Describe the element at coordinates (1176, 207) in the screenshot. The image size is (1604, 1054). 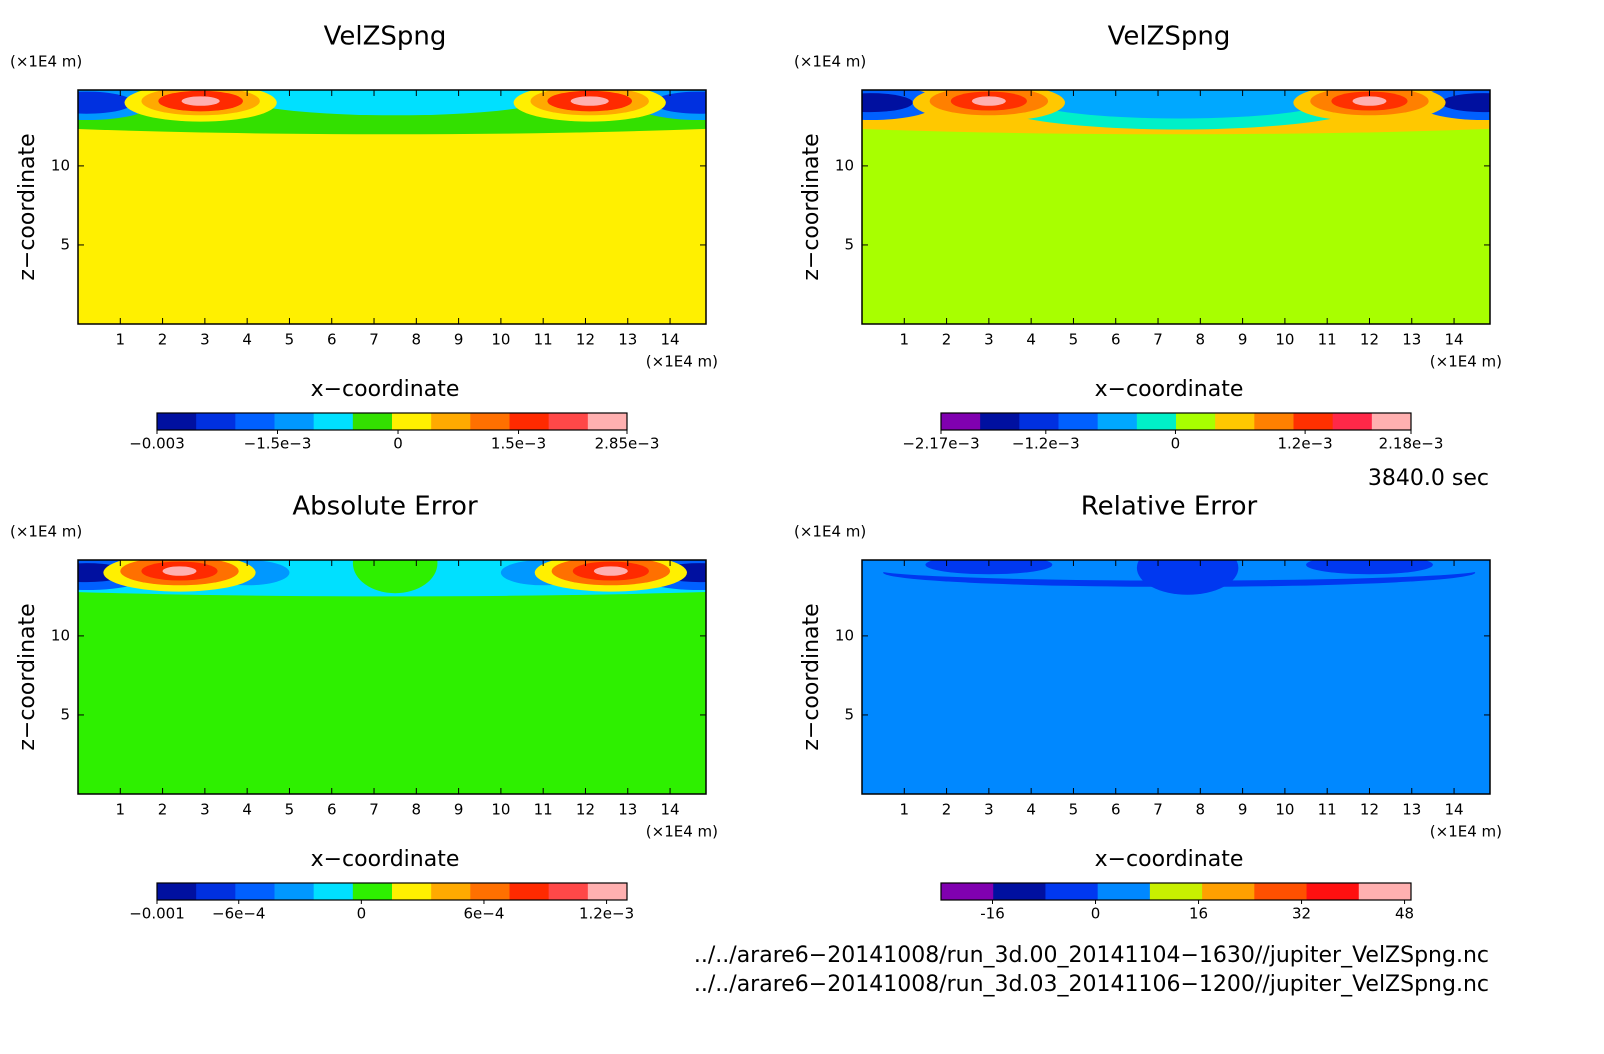
I see `plot-frame` at that location.